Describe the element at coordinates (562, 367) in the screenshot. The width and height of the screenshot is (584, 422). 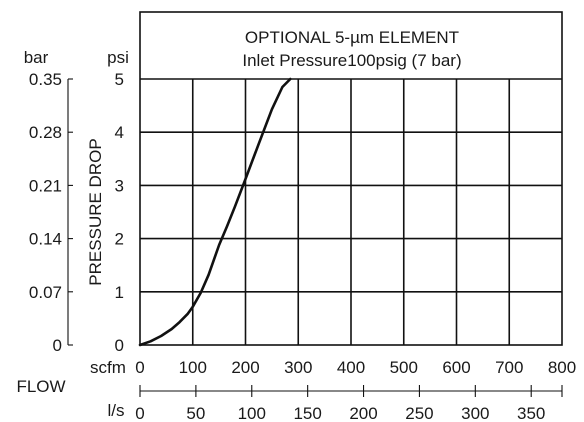
I see `scfm-tick-label: 800` at that location.